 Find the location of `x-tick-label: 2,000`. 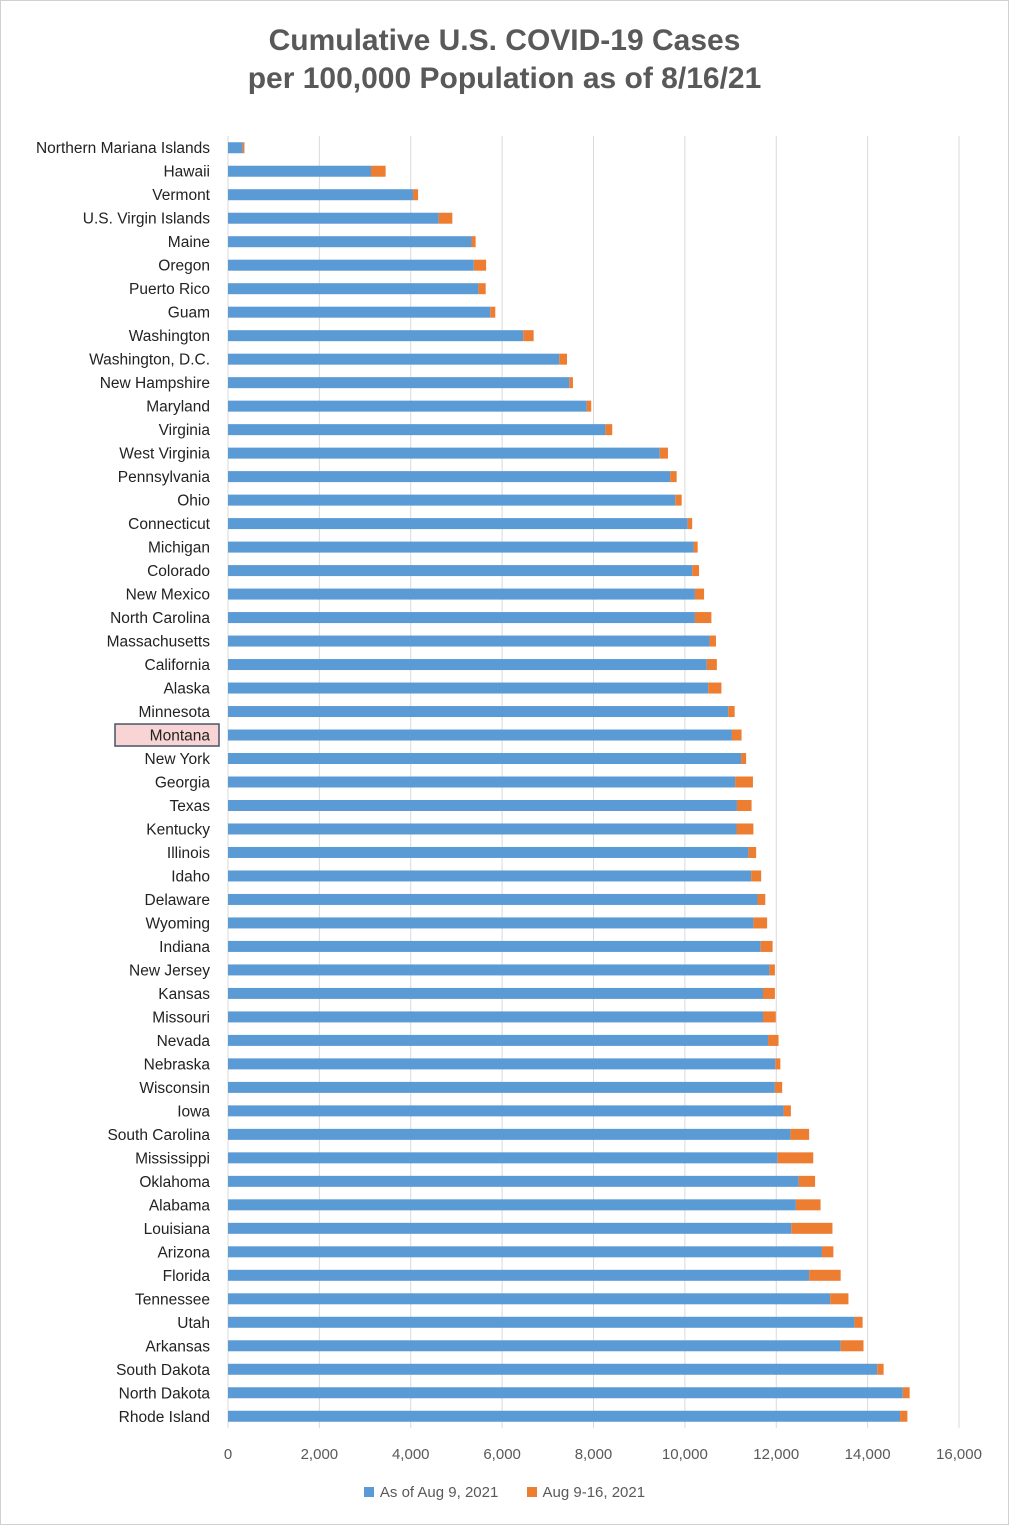

x-tick-label: 2,000 is located at coordinates (320, 1454).